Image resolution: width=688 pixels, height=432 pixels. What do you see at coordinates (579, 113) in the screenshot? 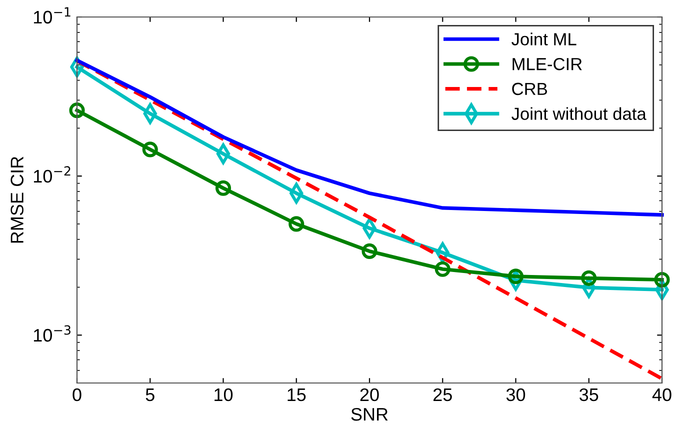
I see `legend-label: Joint without data` at bounding box center [579, 113].